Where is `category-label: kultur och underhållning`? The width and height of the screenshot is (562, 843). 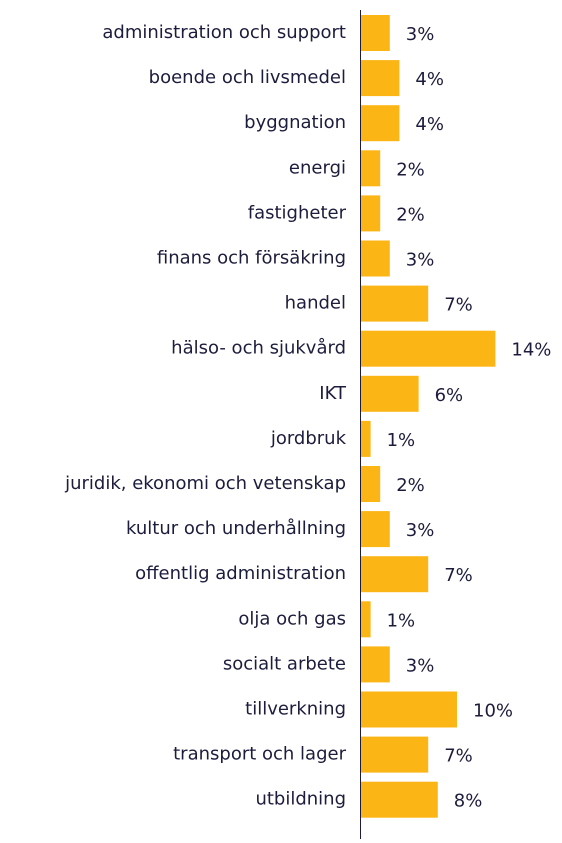 category-label: kultur och underhållning is located at coordinates (236, 528).